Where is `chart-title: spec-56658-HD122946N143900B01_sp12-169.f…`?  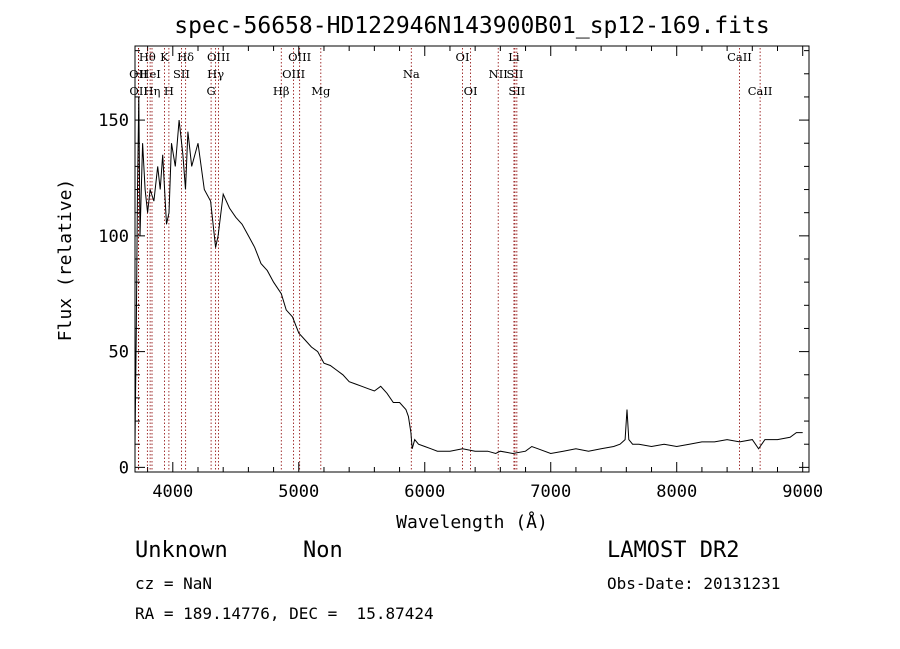
chart-title: spec-56658-HD122946N143900B01_sp12-169.f… is located at coordinates (471, 26).